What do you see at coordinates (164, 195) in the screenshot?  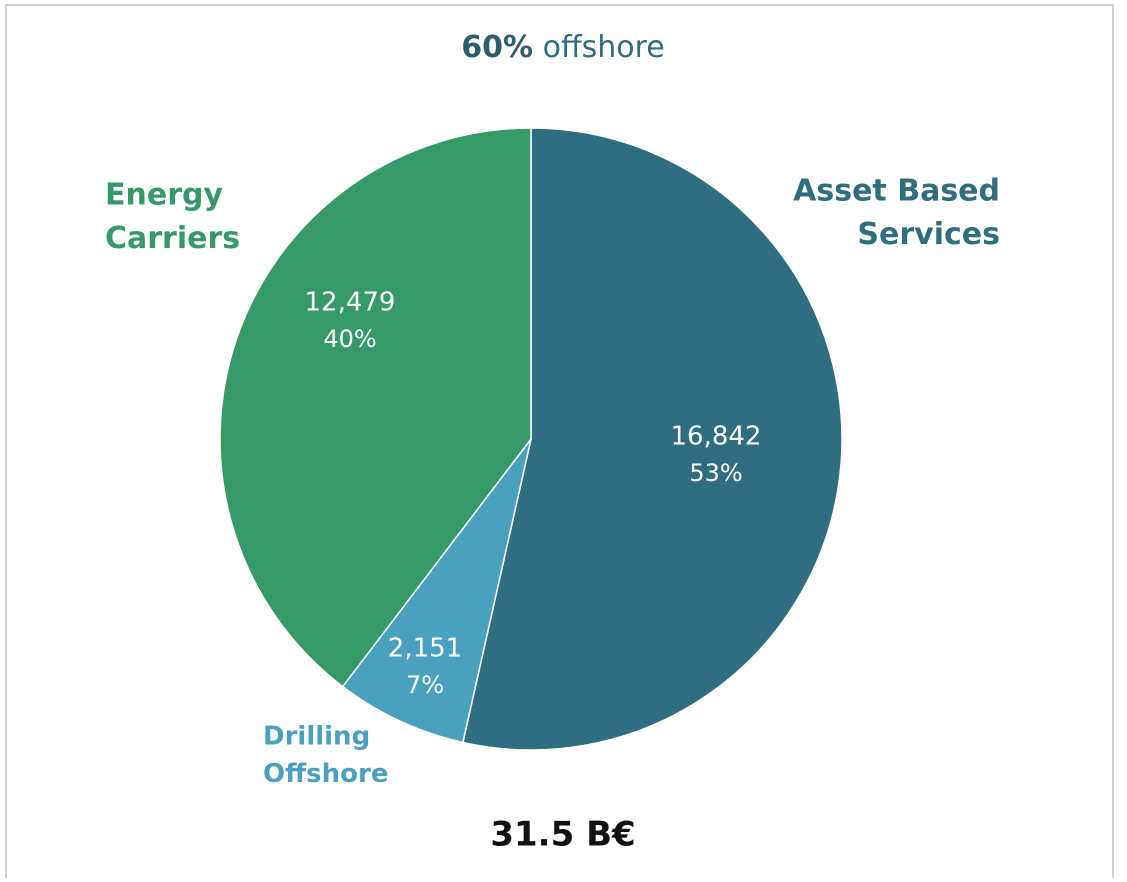 I see `category-label: Energy` at bounding box center [164, 195].